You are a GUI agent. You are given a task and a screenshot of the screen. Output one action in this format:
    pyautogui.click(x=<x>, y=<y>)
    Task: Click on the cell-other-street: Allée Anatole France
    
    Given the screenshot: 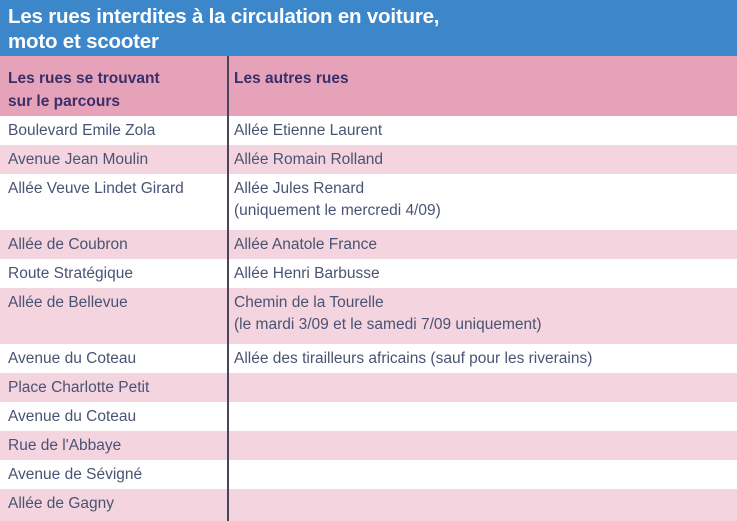 What is the action you would take?
    pyautogui.click(x=306, y=244)
    